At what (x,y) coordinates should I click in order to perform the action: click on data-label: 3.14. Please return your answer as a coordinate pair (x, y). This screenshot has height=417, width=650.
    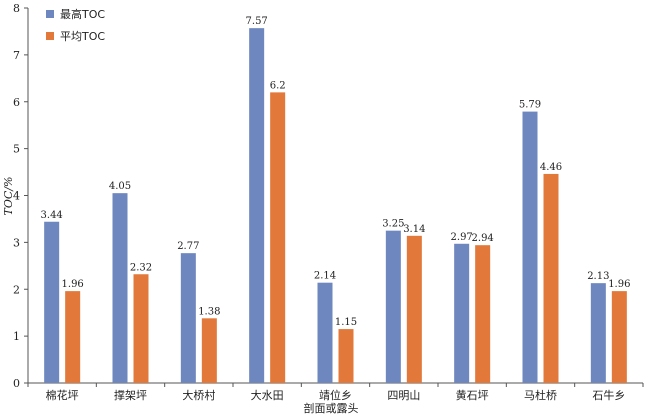
    Looking at the image, I should click on (414, 229).